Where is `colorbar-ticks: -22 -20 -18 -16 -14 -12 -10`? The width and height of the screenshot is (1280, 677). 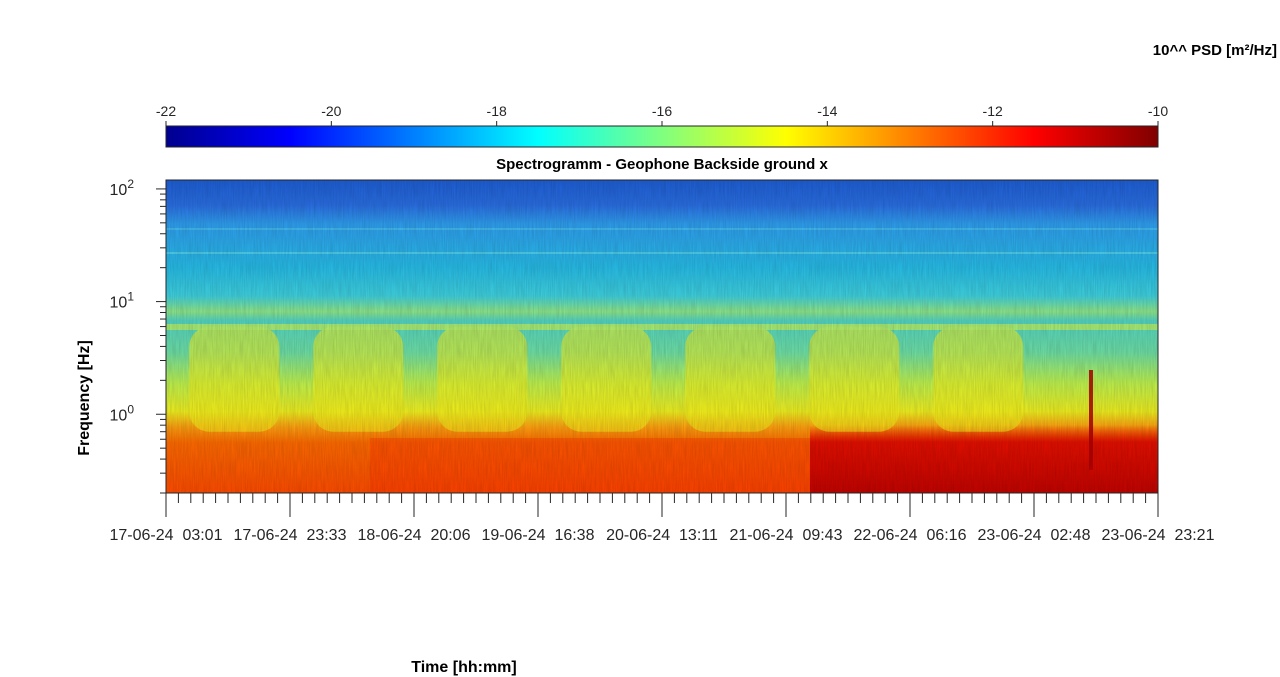 colorbar-ticks: -22 -20 -18 -16 -14 -12 -10 is located at coordinates (662, 114).